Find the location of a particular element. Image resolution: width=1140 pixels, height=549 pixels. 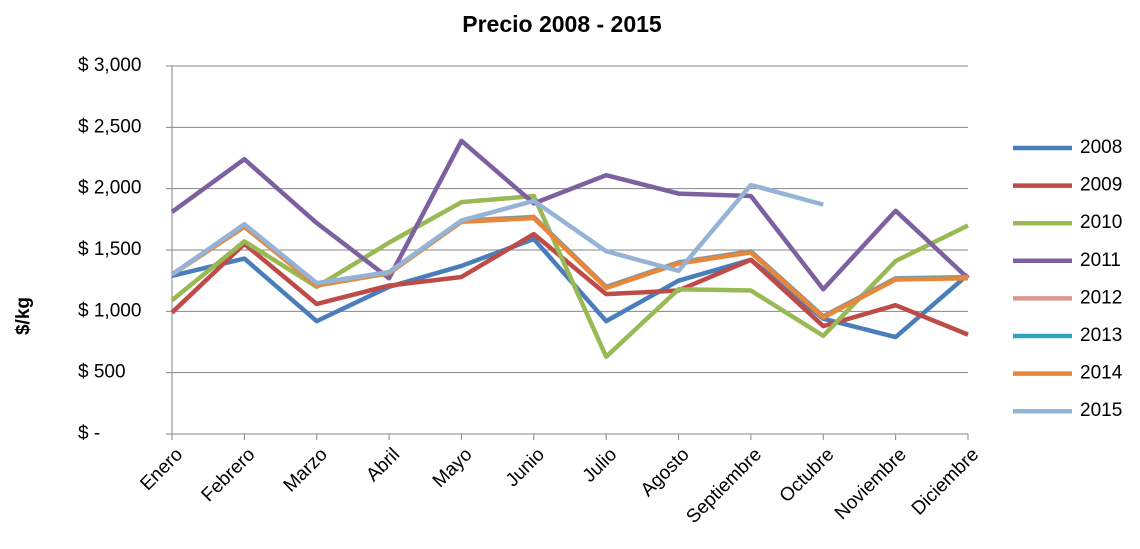

x-tick-label: Noviembre is located at coordinates (871, 484).